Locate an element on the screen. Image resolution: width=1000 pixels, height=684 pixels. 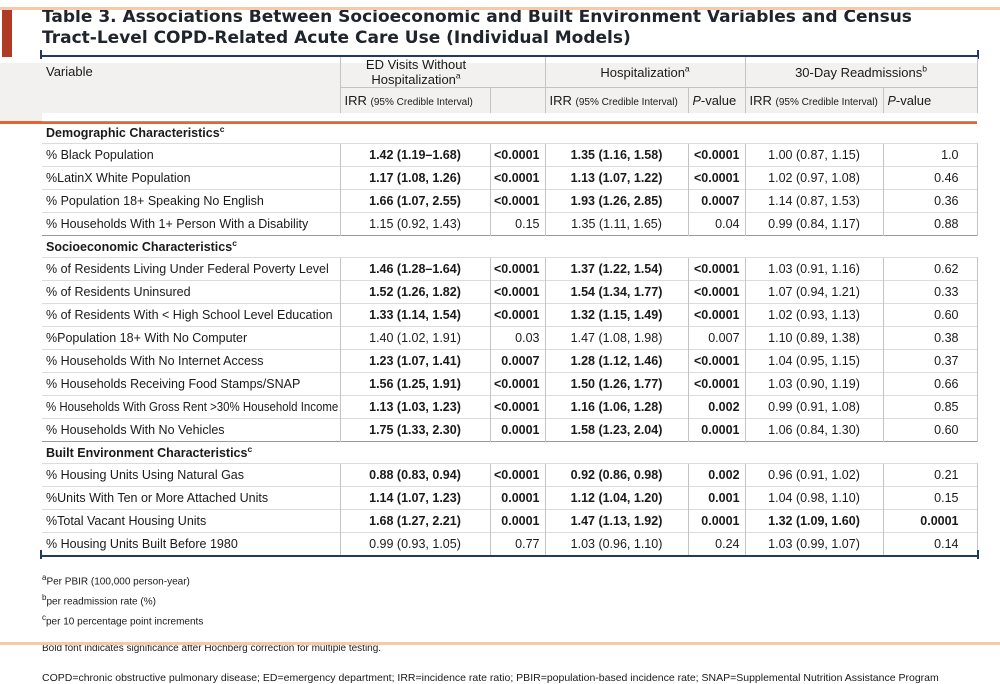
p-value-cell: 0.36 is located at coordinates (930, 201).